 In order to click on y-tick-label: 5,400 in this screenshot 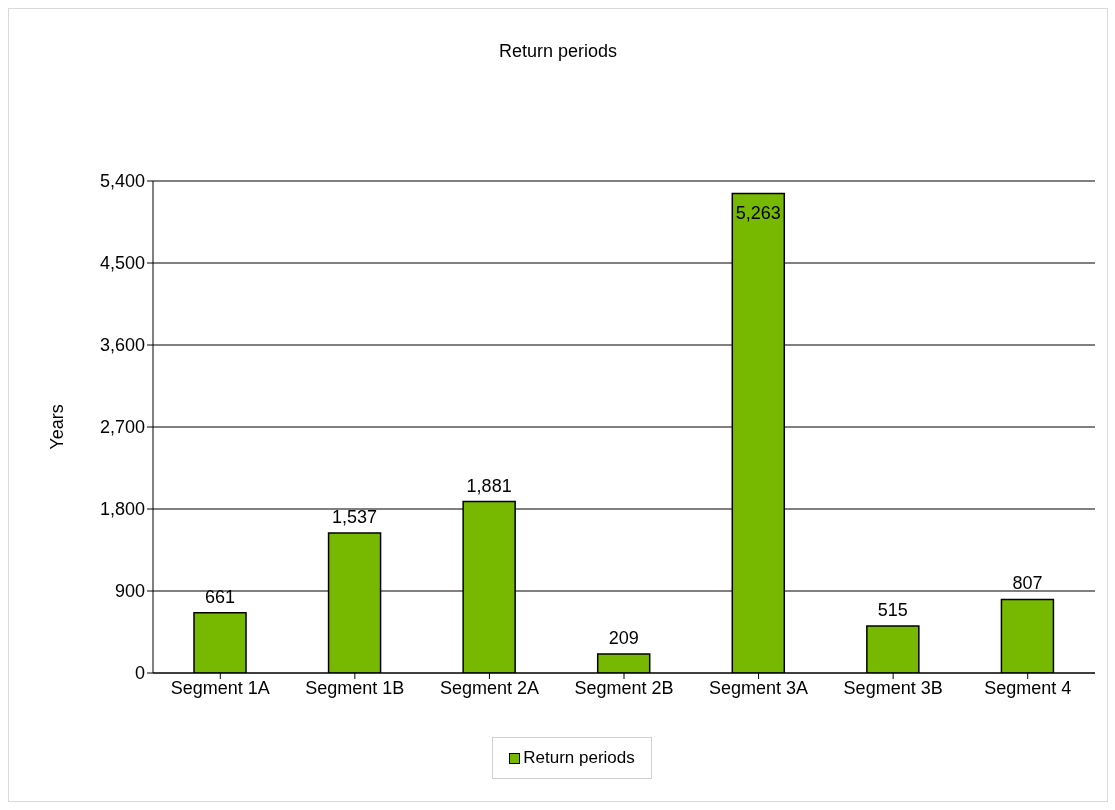, I will do `click(122, 181)`.